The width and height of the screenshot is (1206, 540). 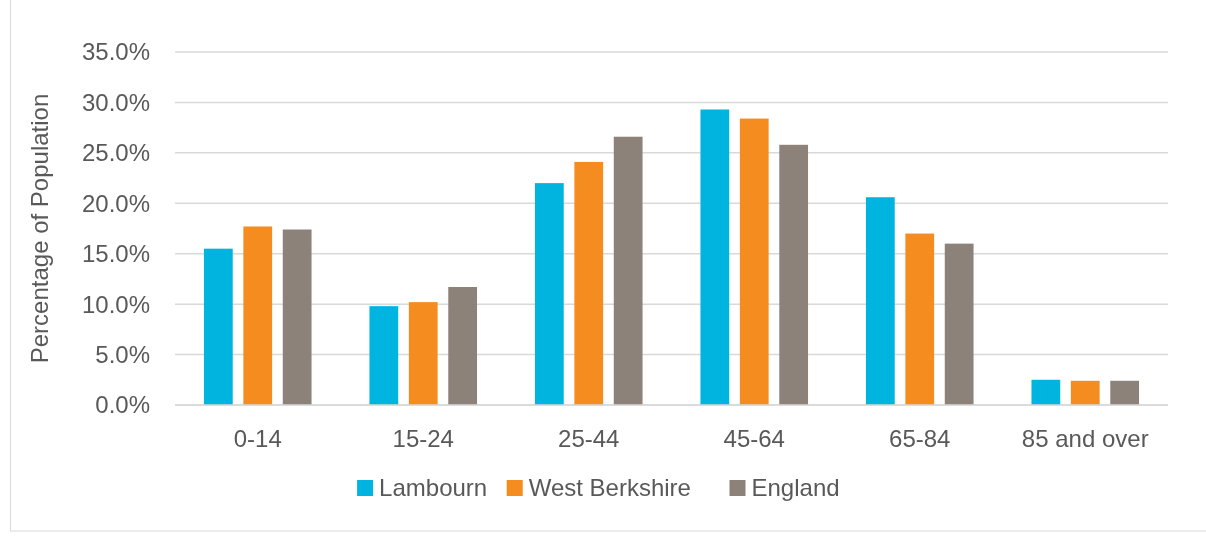 What do you see at coordinates (589, 438) in the screenshot?
I see `x-tick-label: 25-44` at bounding box center [589, 438].